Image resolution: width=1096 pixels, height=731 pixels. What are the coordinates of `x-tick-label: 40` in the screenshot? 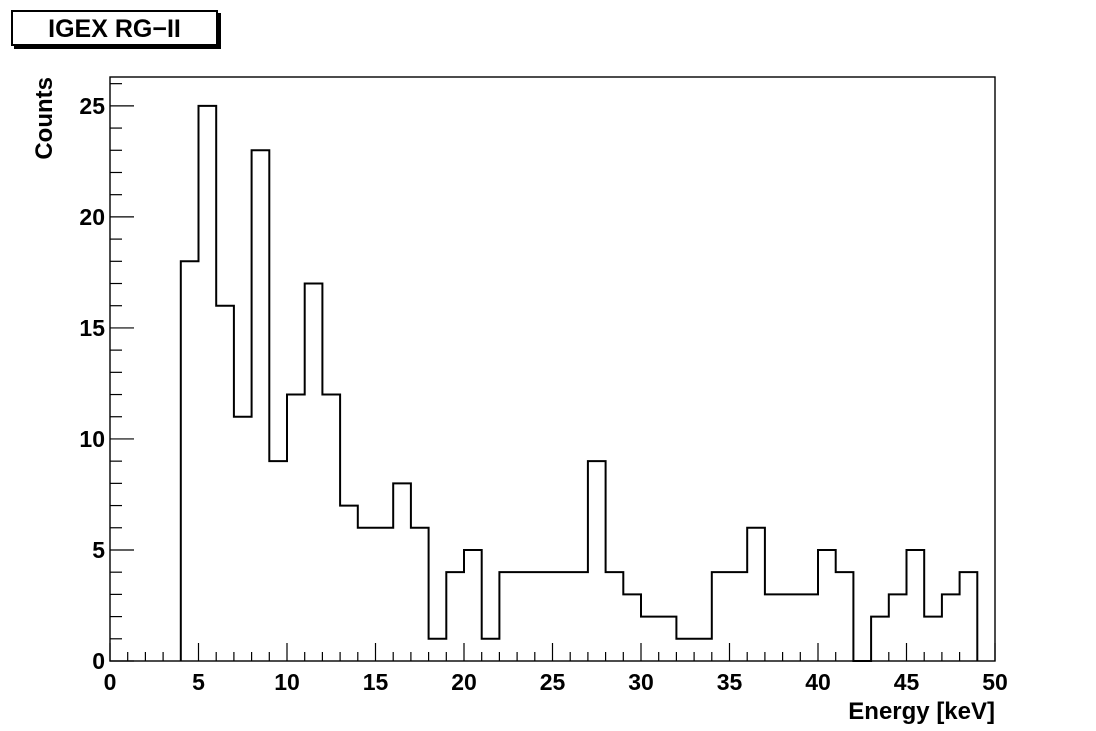 It's located at (818, 682).